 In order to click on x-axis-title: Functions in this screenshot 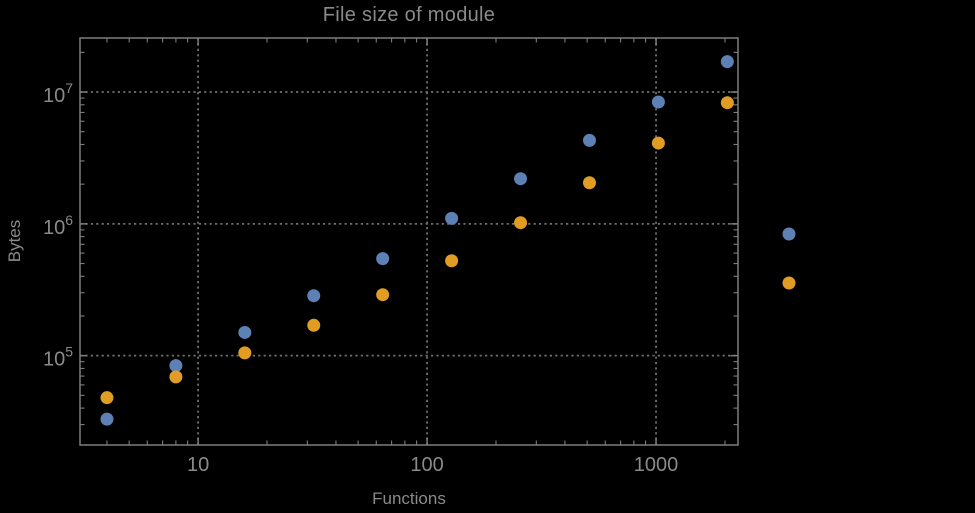, I will do `click(409, 498)`.